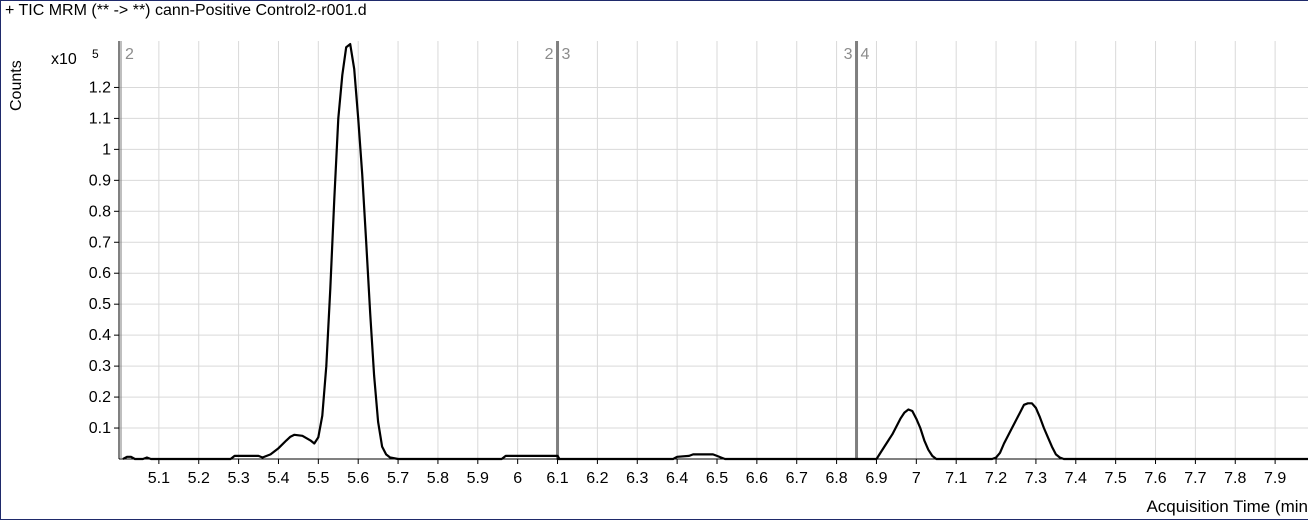 This screenshot has width=1308, height=521. I want to click on y-tick-label: 0.5, so click(100, 304).